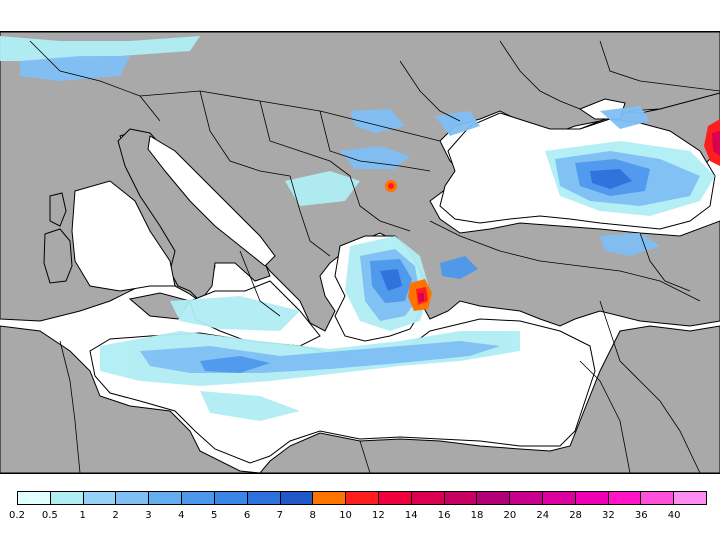 This screenshot has width=720, height=540. What do you see at coordinates (280, 515) in the screenshot?
I see `legend-tick-label: 7` at bounding box center [280, 515].